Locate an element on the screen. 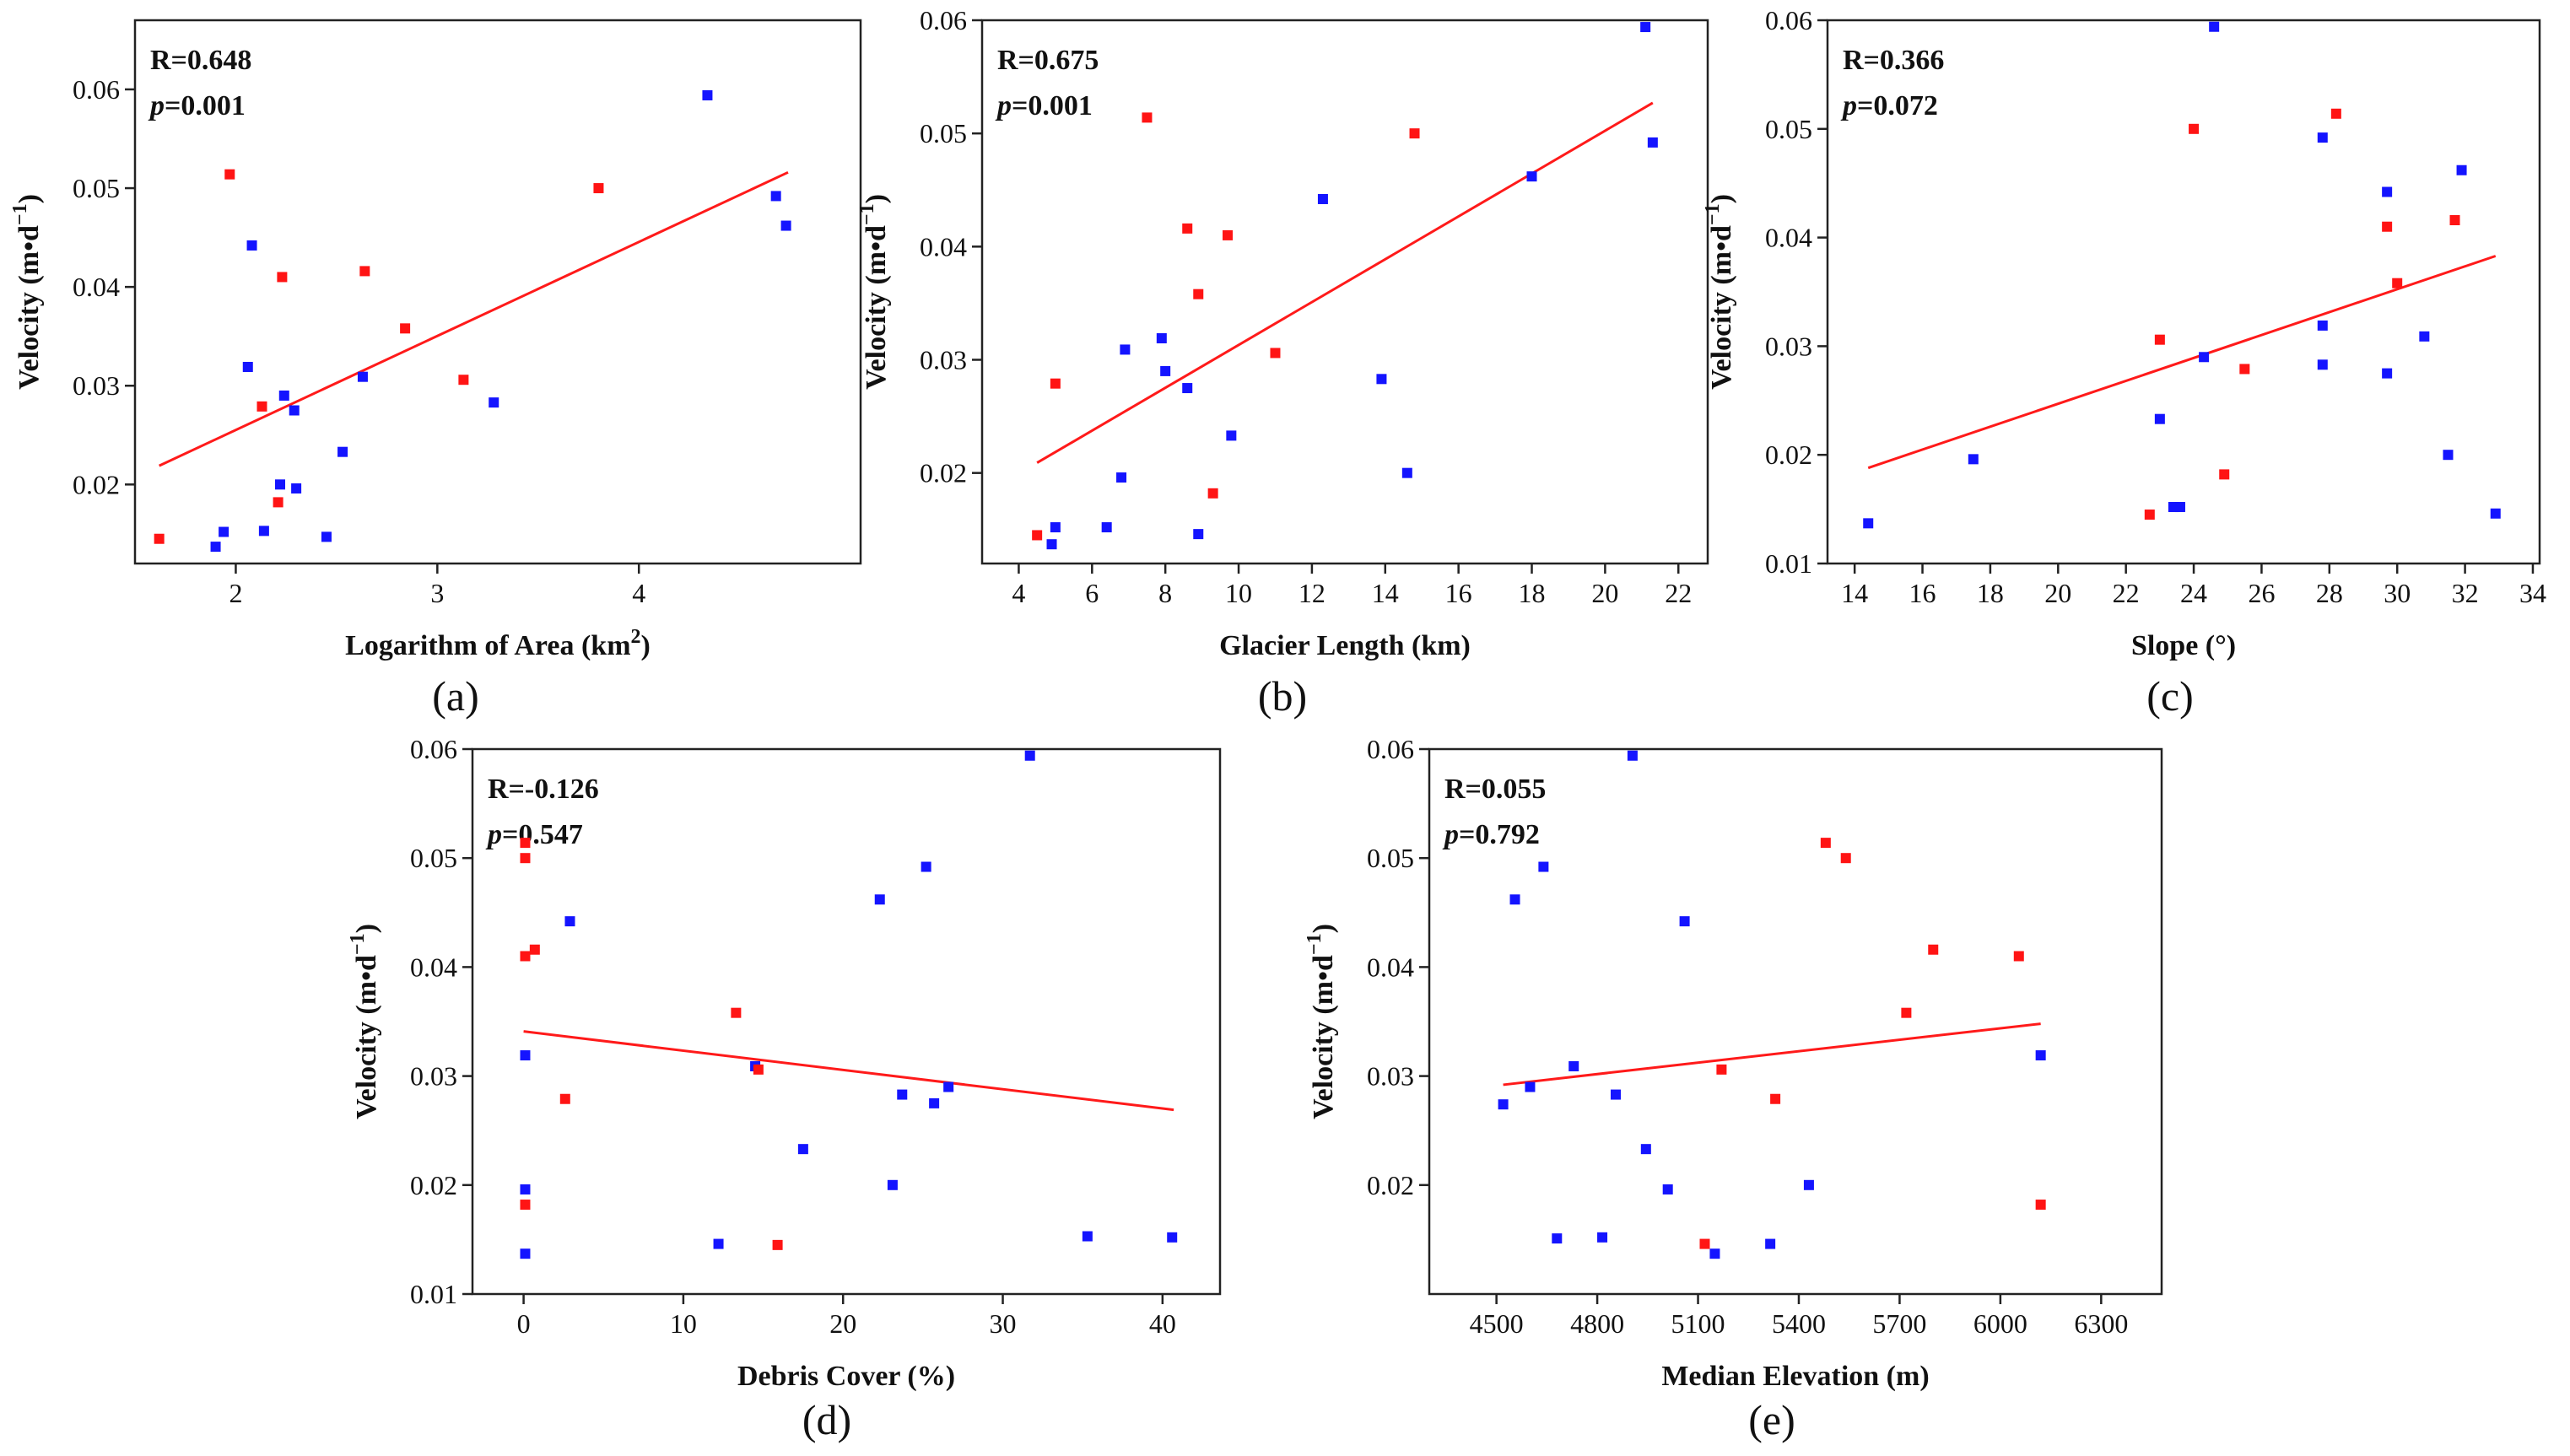 The image size is (2570, 1456). regression-line is located at coordinates (474, 318).